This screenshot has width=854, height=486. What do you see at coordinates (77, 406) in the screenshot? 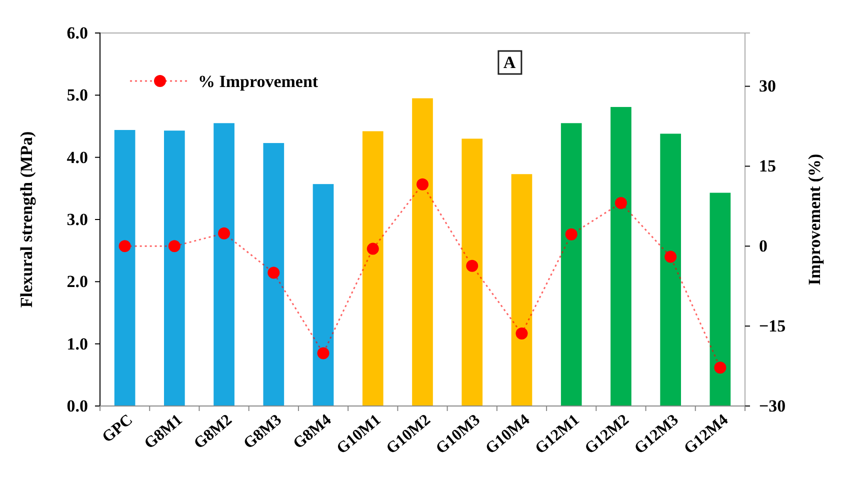
I see `y-tick-label: 0.0` at bounding box center [77, 406].